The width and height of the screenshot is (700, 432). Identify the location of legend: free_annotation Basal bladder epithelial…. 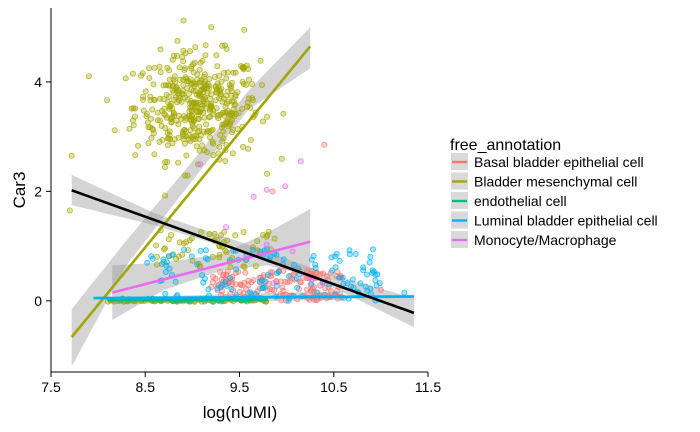
(554, 192).